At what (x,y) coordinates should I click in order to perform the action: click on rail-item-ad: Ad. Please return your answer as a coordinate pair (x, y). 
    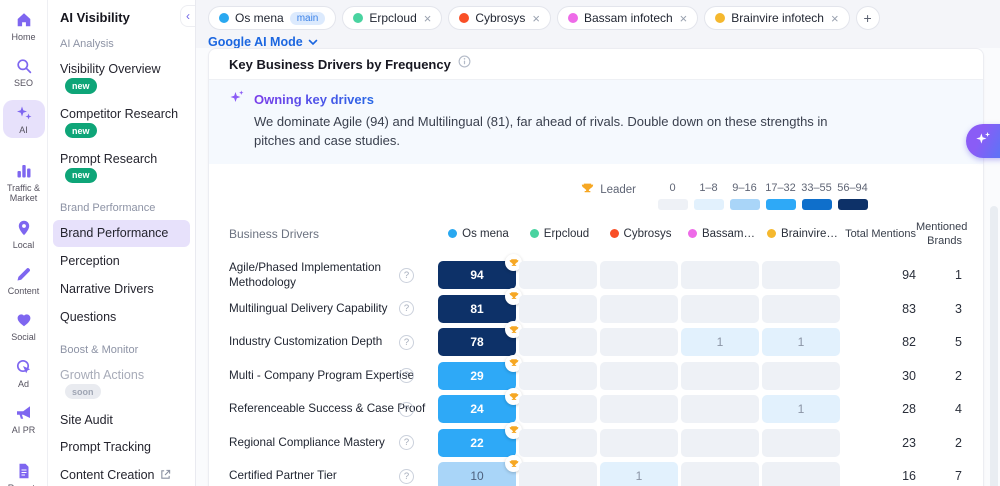
    Looking at the image, I should click on (24, 373).